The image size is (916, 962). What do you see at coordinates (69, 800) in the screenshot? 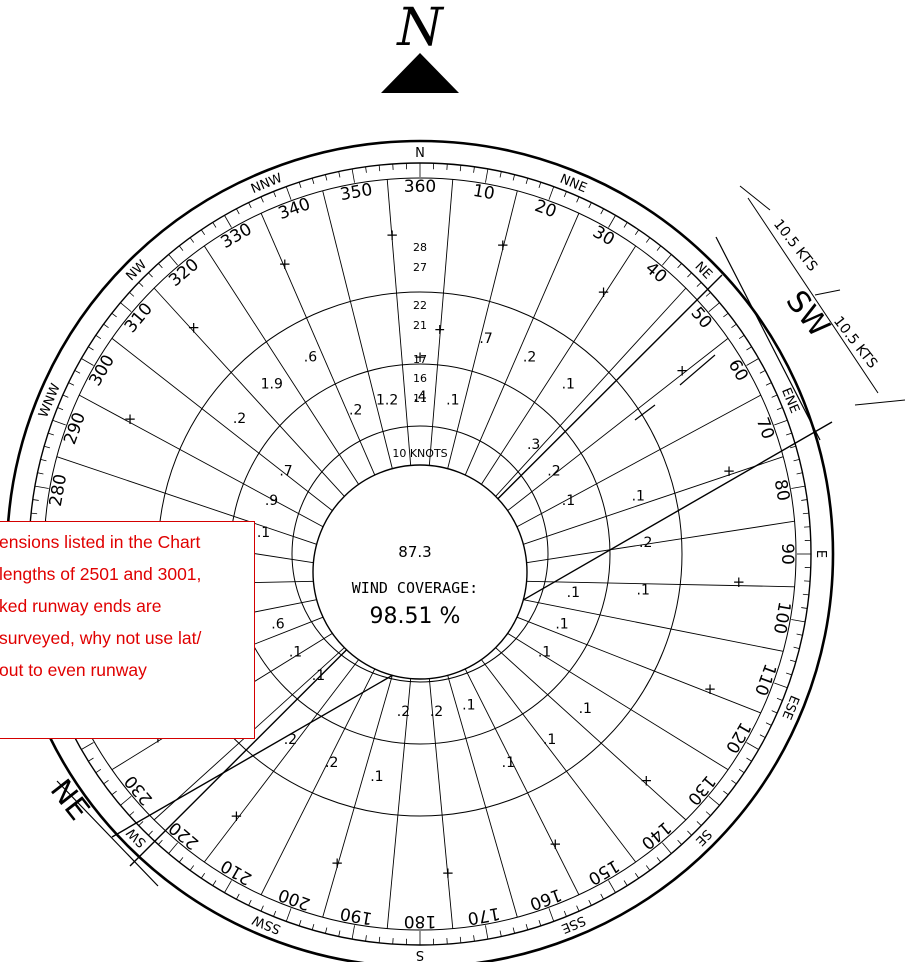
I see `runway-end-ne-label: NE` at bounding box center [69, 800].